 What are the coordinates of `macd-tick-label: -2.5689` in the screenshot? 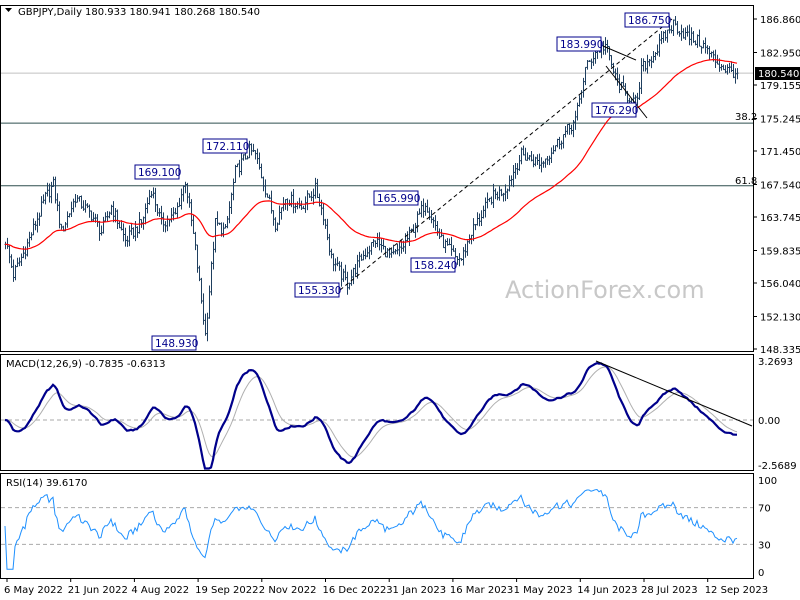 It's located at (777, 466).